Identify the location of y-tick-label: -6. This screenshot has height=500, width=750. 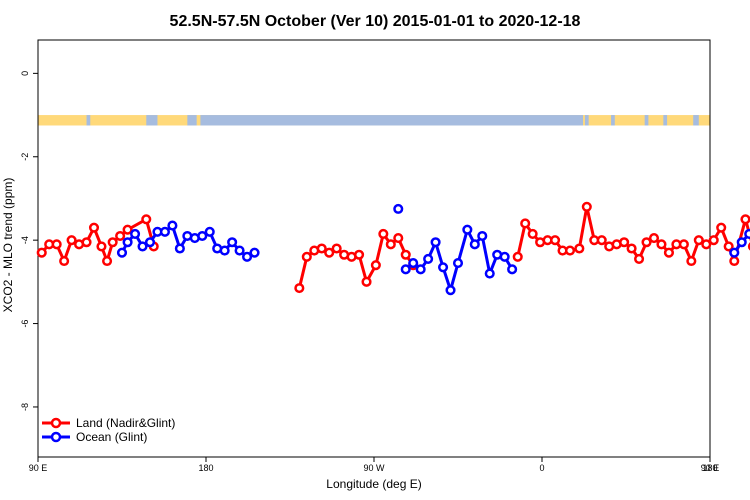
(25, 324).